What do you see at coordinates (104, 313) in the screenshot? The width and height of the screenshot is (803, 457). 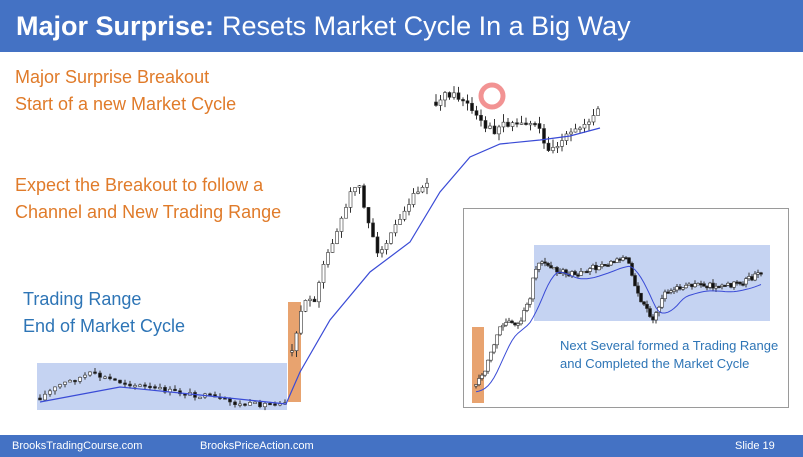 I see `trading-range-annotation: Trading Range End of Market Cycle` at bounding box center [104, 313].